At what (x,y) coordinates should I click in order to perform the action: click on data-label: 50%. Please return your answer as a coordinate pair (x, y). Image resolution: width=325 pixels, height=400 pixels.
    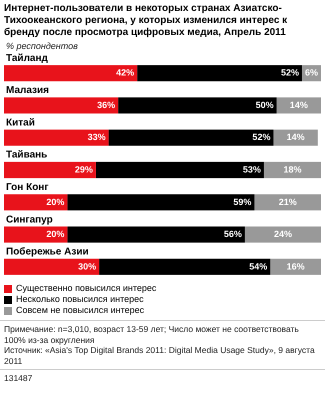
    Looking at the image, I should click on (265, 105).